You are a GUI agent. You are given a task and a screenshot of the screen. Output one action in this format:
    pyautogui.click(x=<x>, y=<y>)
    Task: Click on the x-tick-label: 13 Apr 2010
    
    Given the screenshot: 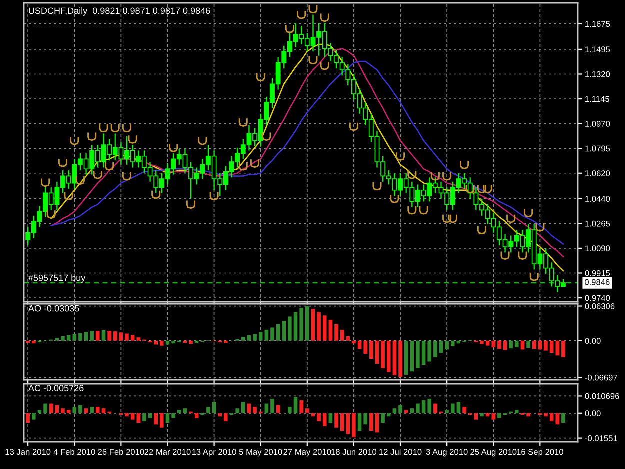 What is the action you would take?
    pyautogui.click(x=214, y=453)
    